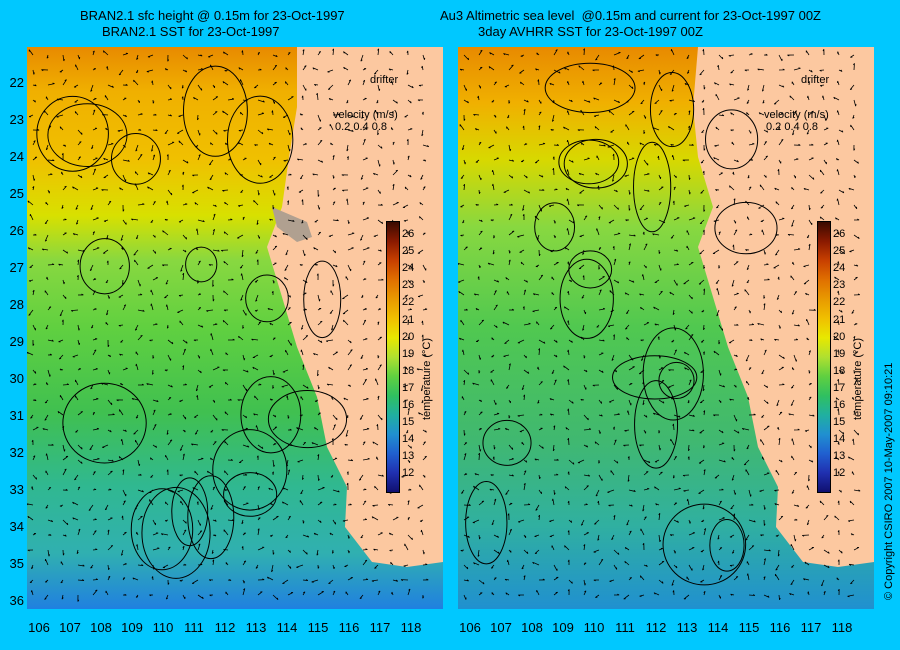 This screenshot has width=900, height=650. What do you see at coordinates (839, 302) in the screenshot?
I see `colorbar-tick-label: 22` at bounding box center [839, 302].